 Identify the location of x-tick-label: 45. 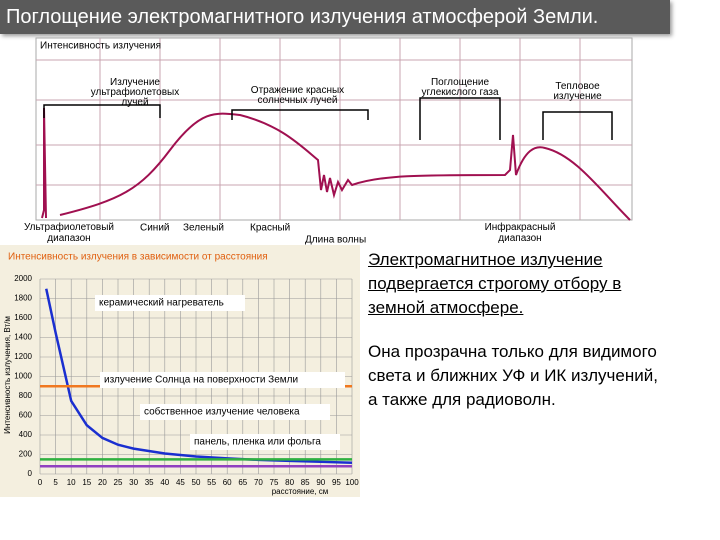
(180, 482).